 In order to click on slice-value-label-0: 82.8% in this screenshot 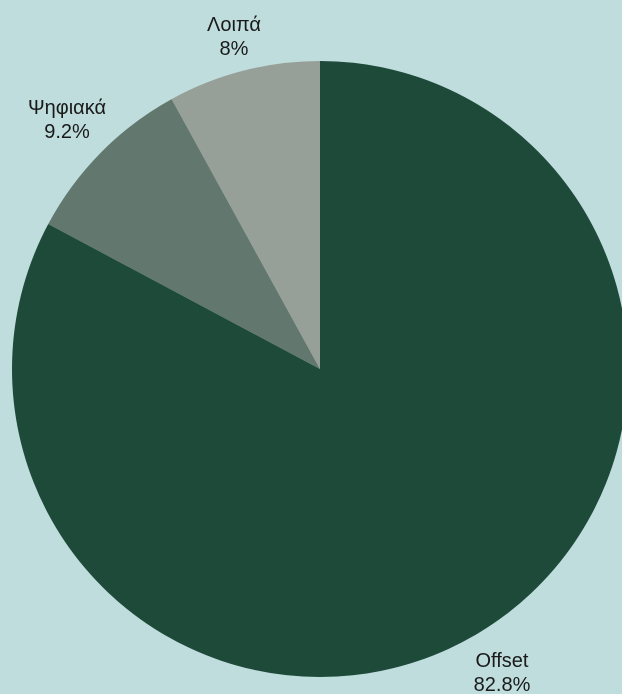, I will do `click(502, 684)`.